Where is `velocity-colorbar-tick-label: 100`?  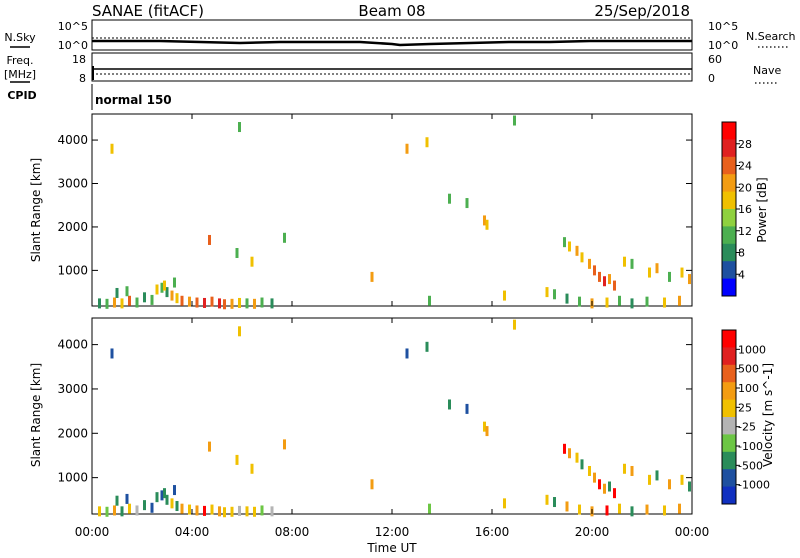
velocity-colorbar-tick-label: 100 is located at coordinates (748, 388).